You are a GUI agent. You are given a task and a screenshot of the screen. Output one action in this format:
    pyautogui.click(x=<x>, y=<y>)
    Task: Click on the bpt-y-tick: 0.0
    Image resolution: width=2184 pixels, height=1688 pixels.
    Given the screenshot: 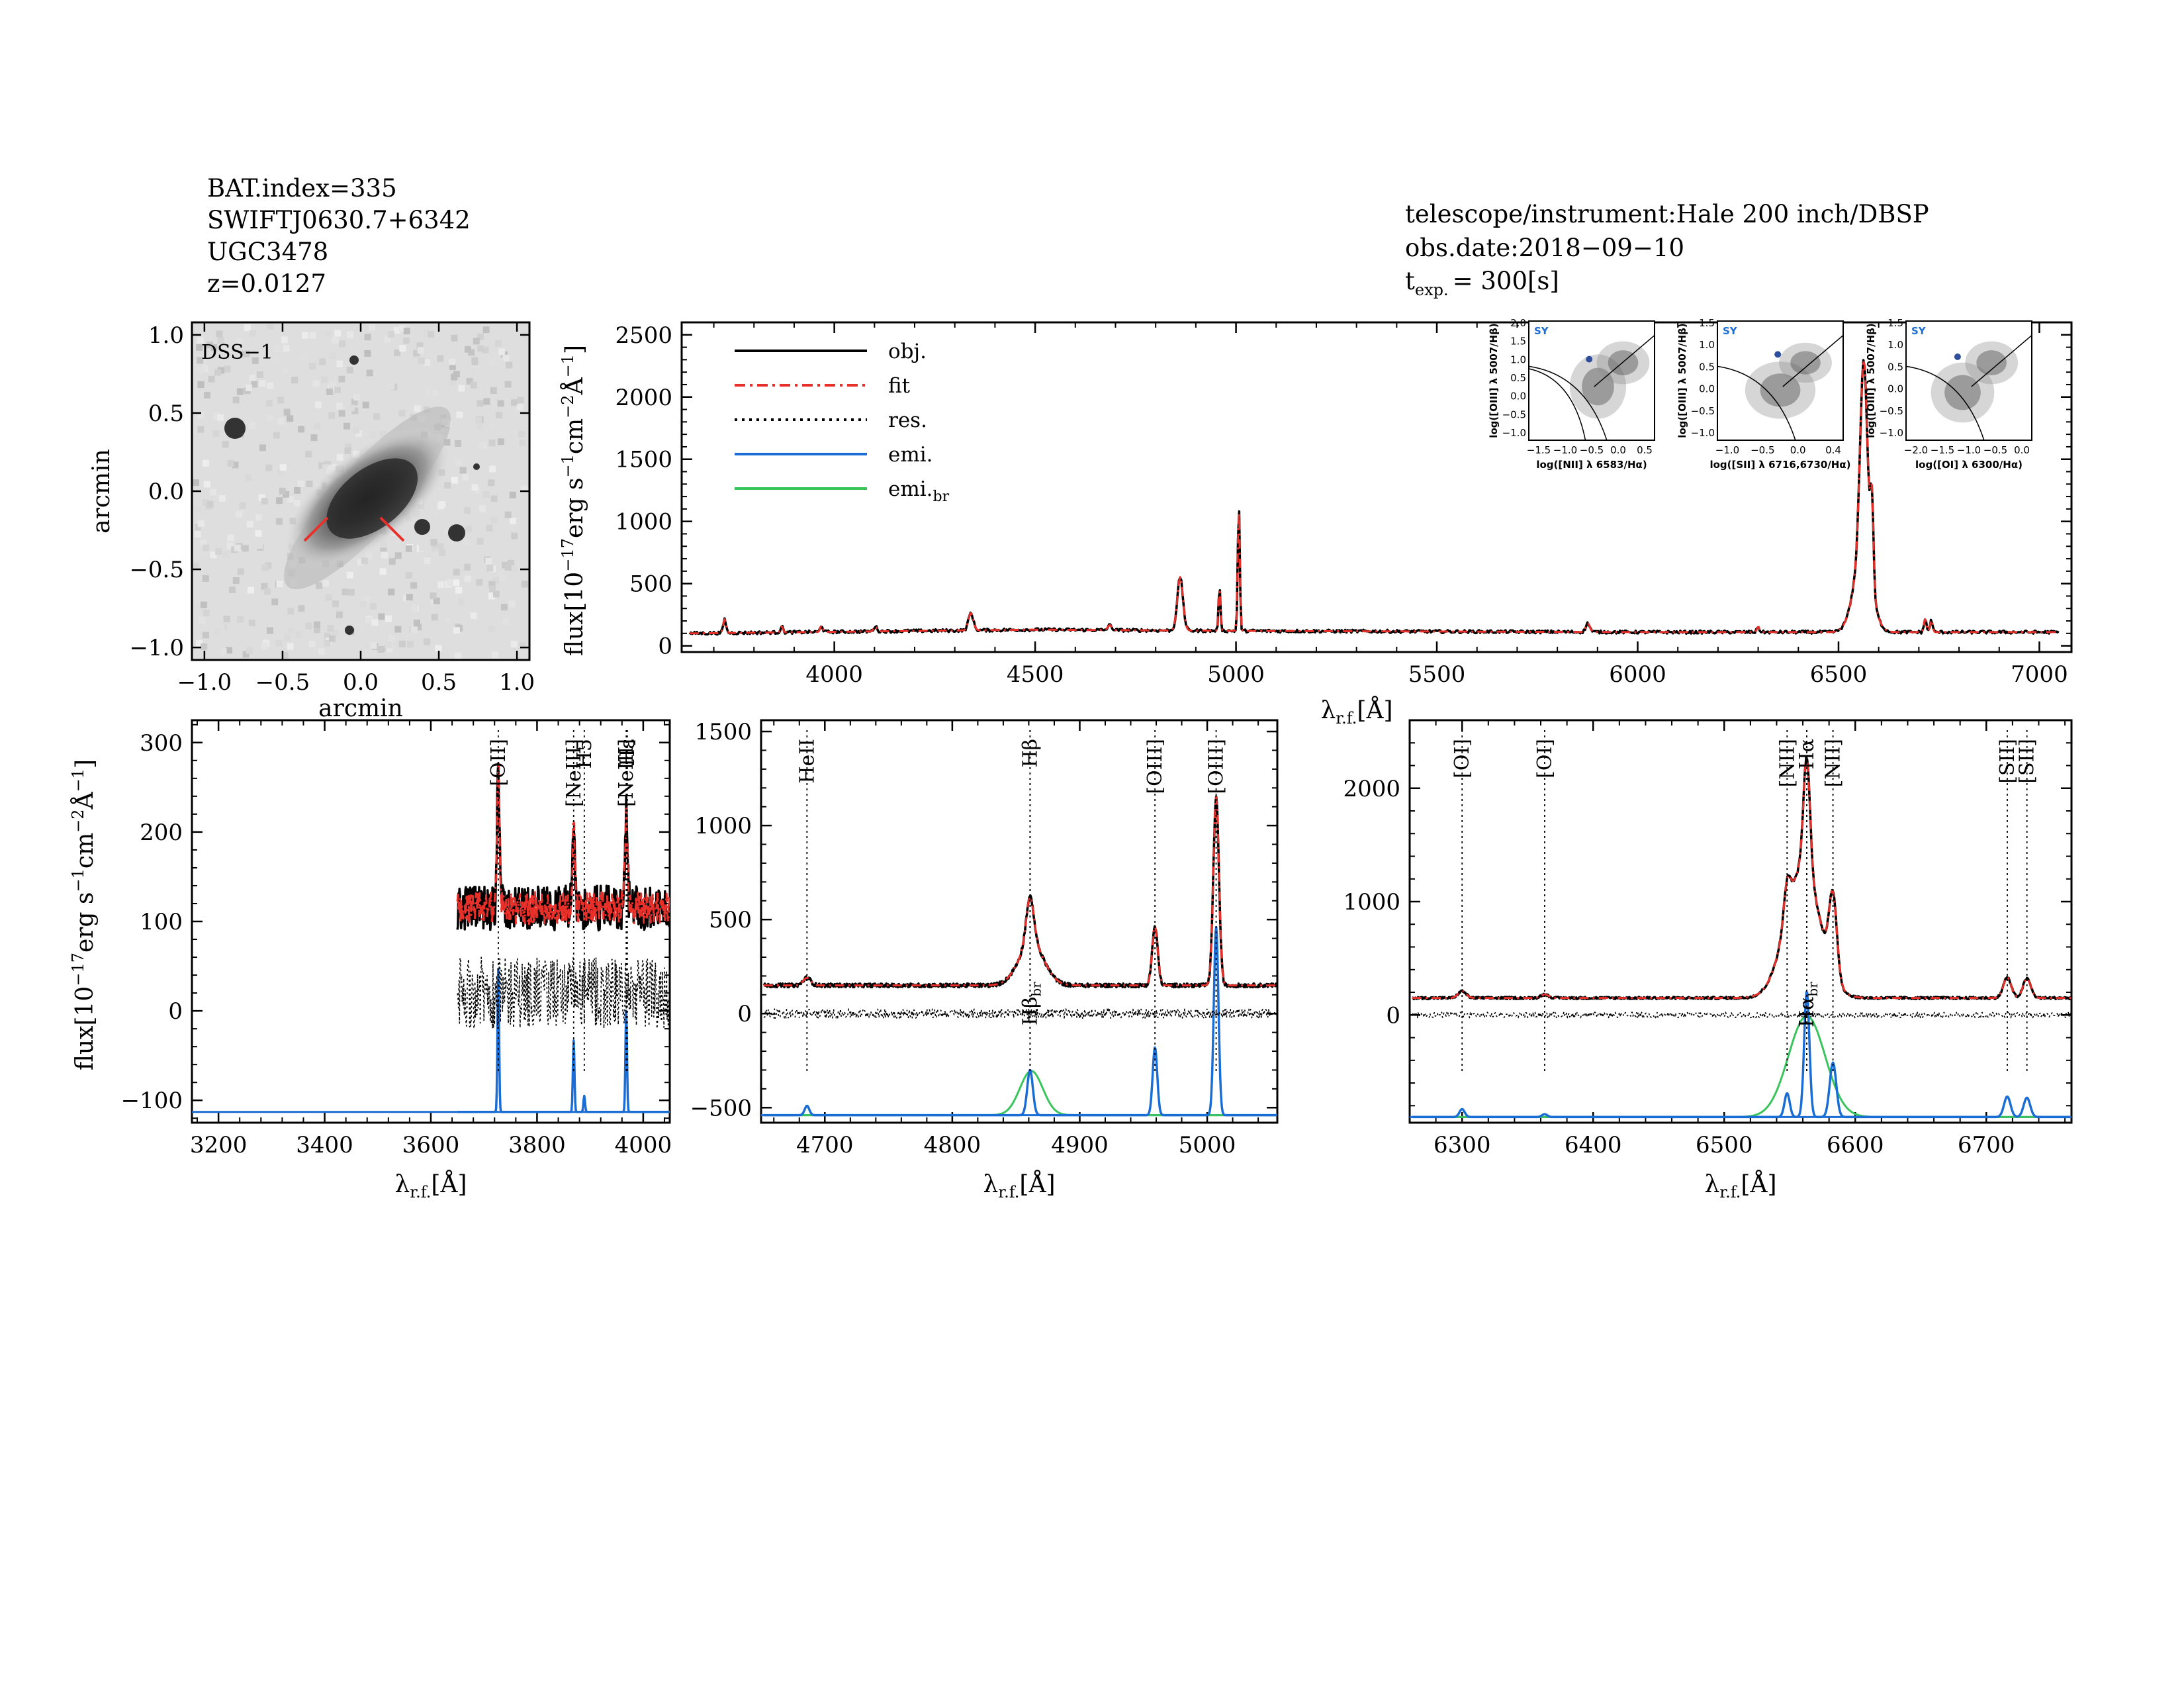 What is the action you would take?
    pyautogui.click(x=1895, y=389)
    